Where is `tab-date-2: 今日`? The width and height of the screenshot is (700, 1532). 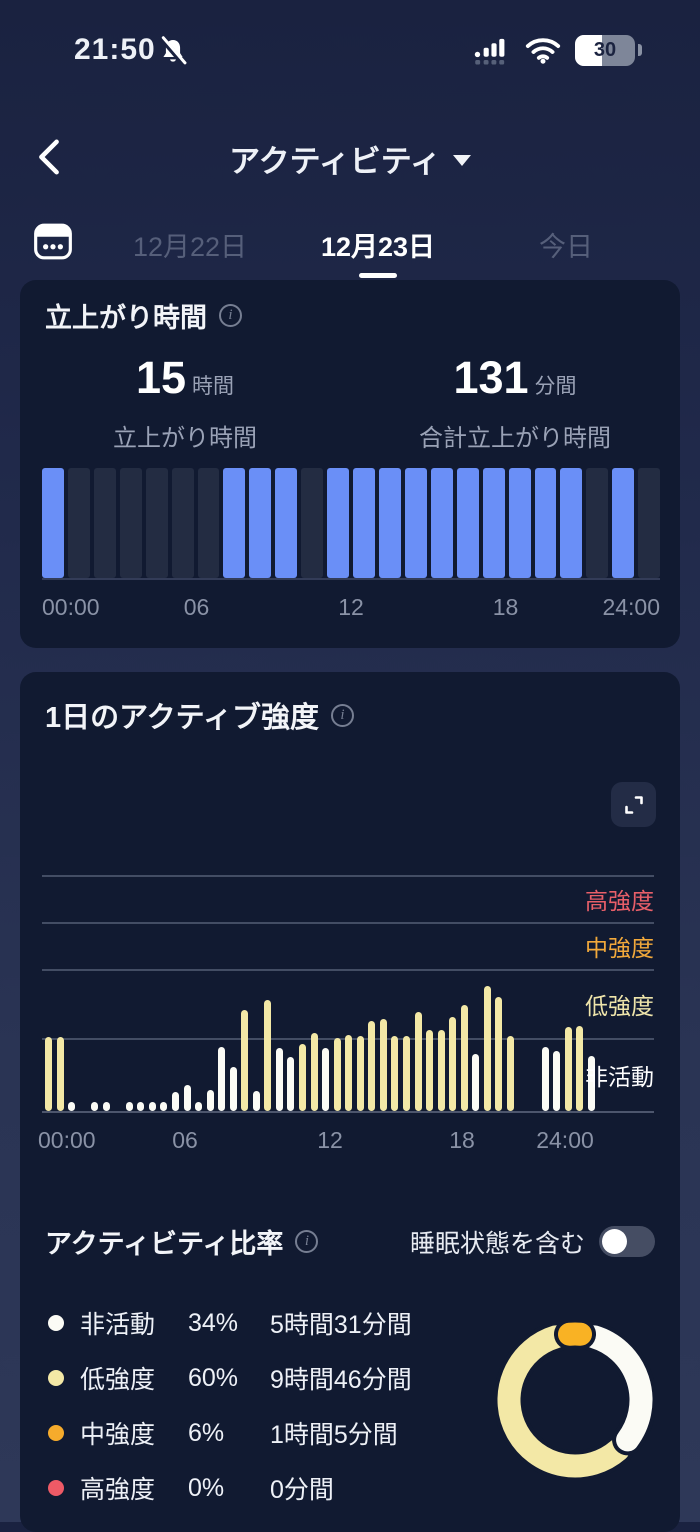
tab-date-2: 今日 is located at coordinates (566, 244).